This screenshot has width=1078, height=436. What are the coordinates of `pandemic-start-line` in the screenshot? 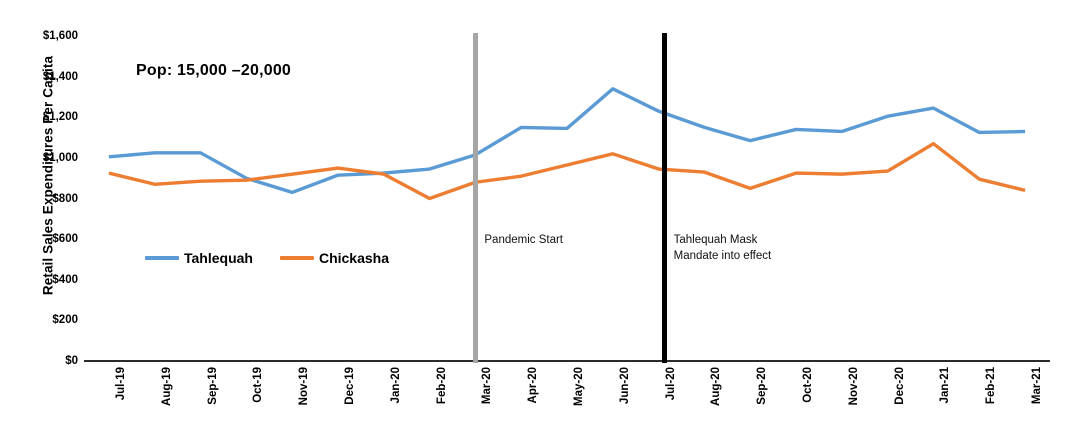 It's located at (475, 198).